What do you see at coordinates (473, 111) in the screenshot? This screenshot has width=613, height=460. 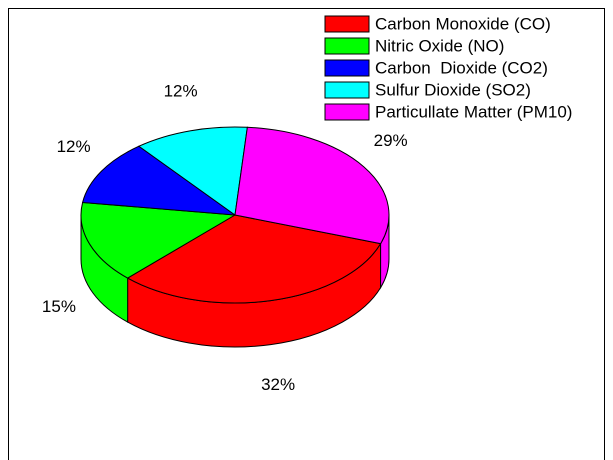 I see `legend-label-particullate-matter-pm10: Particullate Matter (PM10)` at bounding box center [473, 111].